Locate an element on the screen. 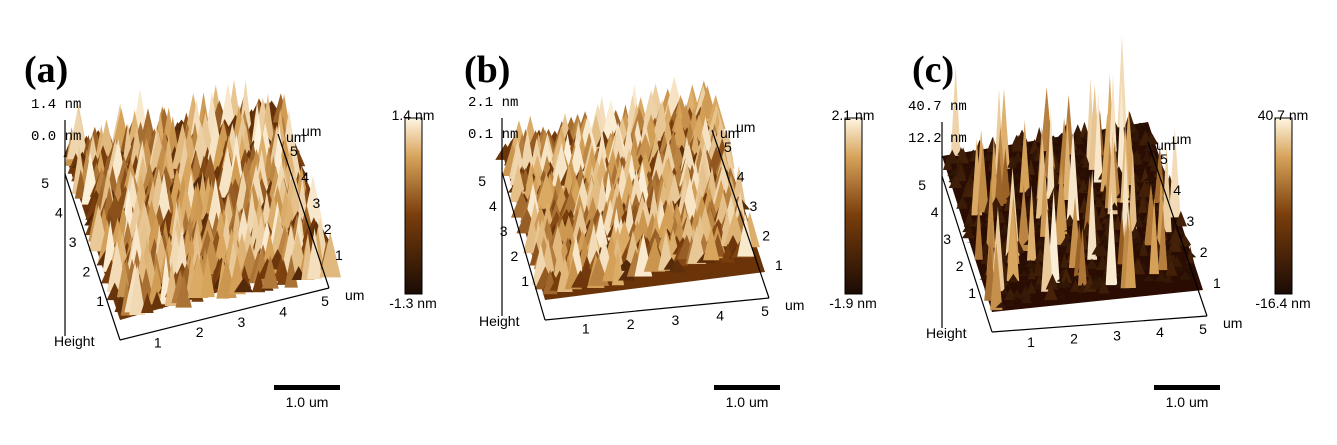  colorbar is located at coordinates (413, 206).